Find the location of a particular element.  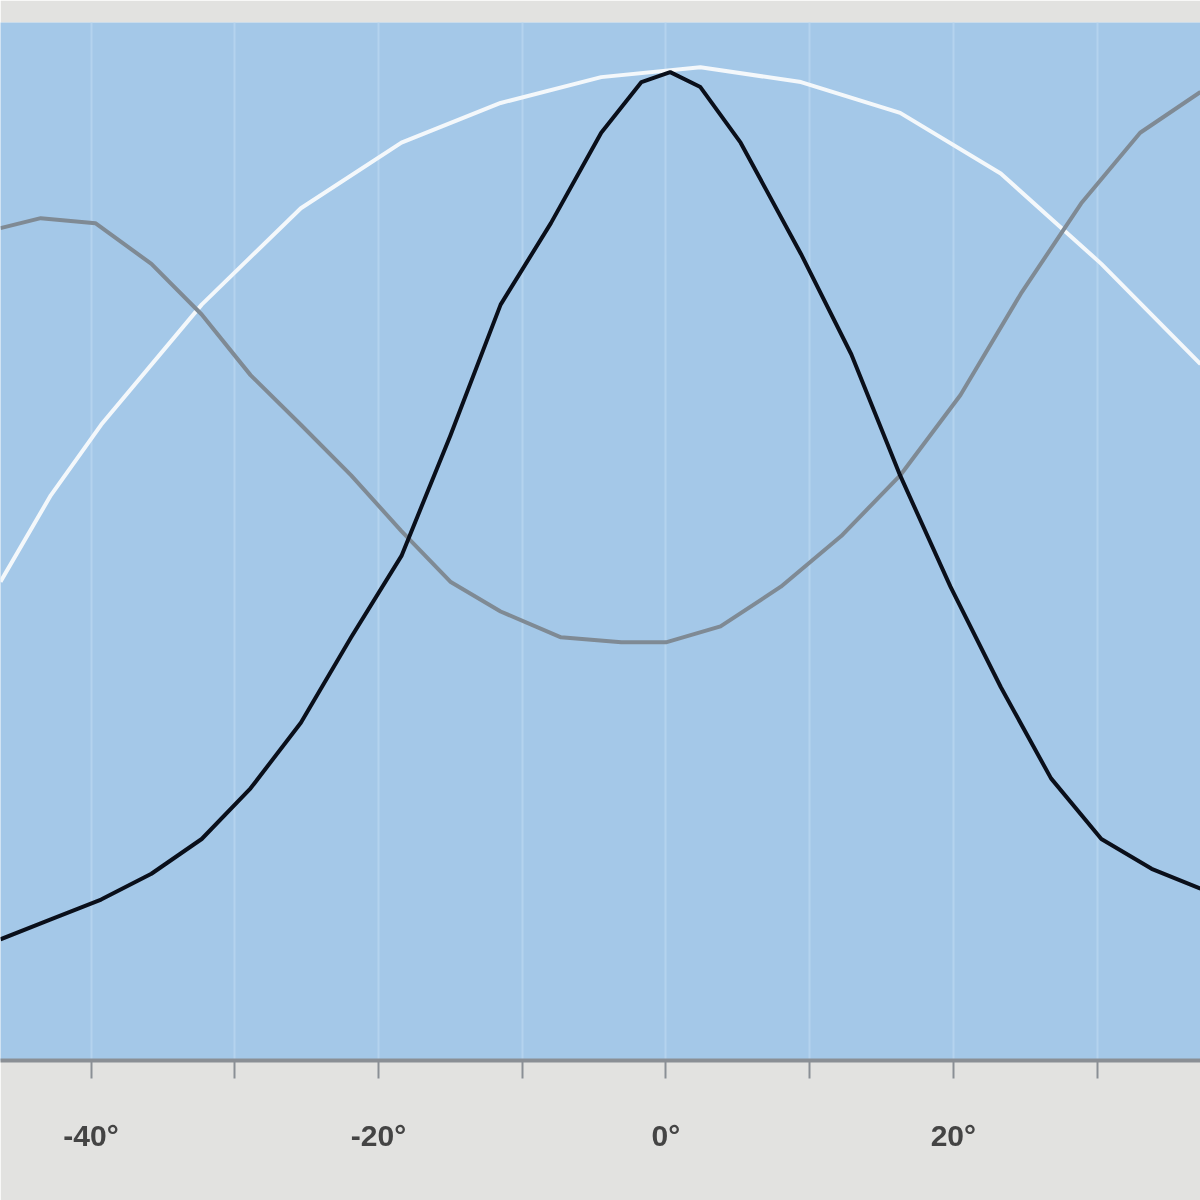

x-tick-label: 0° is located at coordinates (666, 1135).